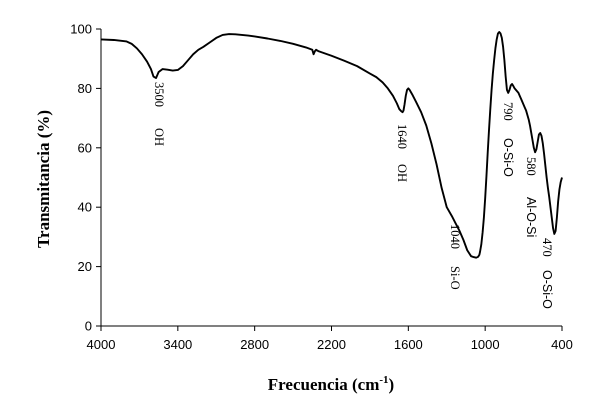 This screenshot has height=404, width=589. Describe the element at coordinates (402, 136) in the screenshot. I see `peak-annotation-1640: 1640` at that location.